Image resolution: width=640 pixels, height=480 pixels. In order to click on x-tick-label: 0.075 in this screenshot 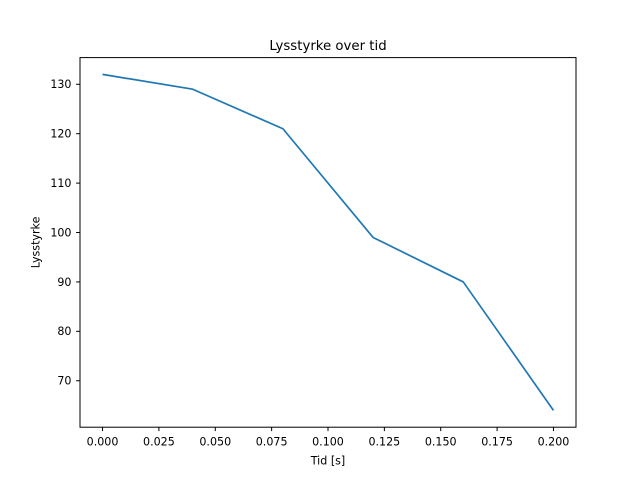, I will do `click(272, 442)`.